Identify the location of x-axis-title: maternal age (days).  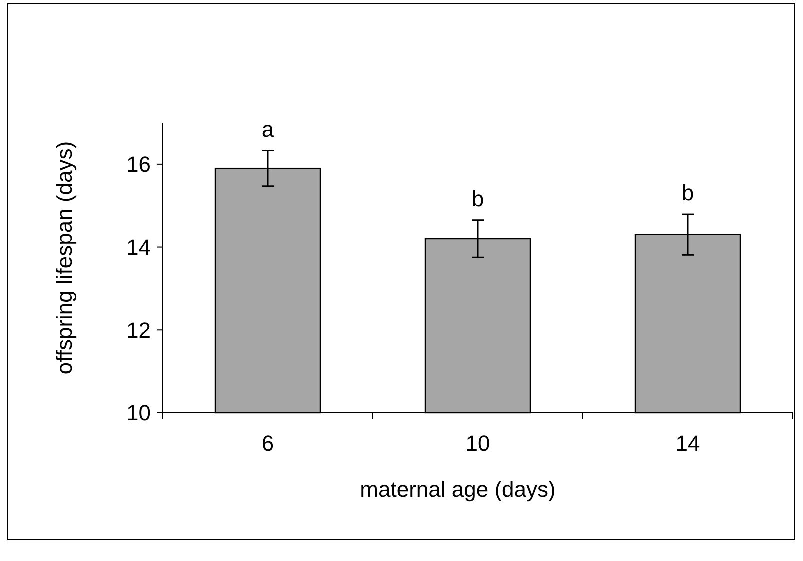
(458, 489).